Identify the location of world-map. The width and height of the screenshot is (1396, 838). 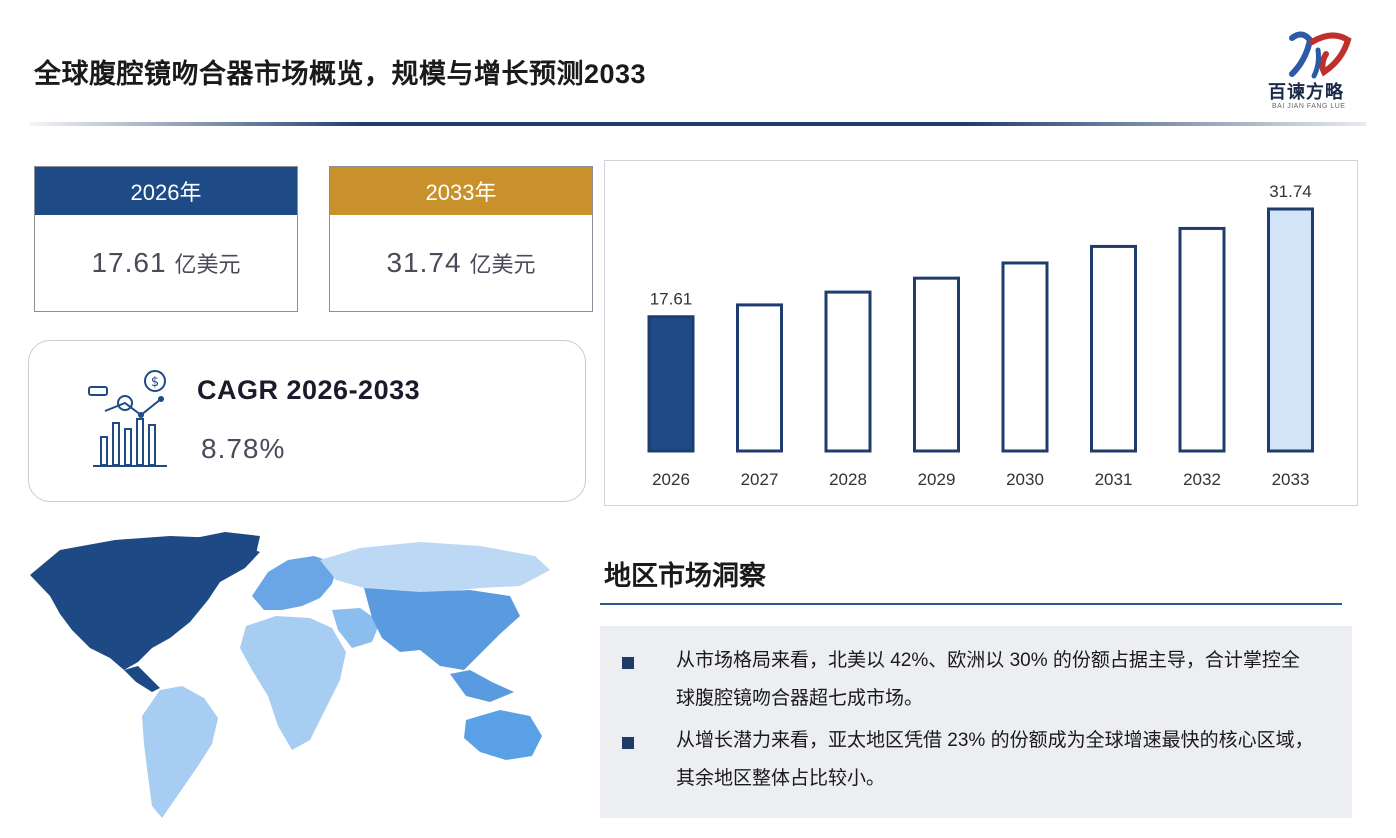
(290, 675).